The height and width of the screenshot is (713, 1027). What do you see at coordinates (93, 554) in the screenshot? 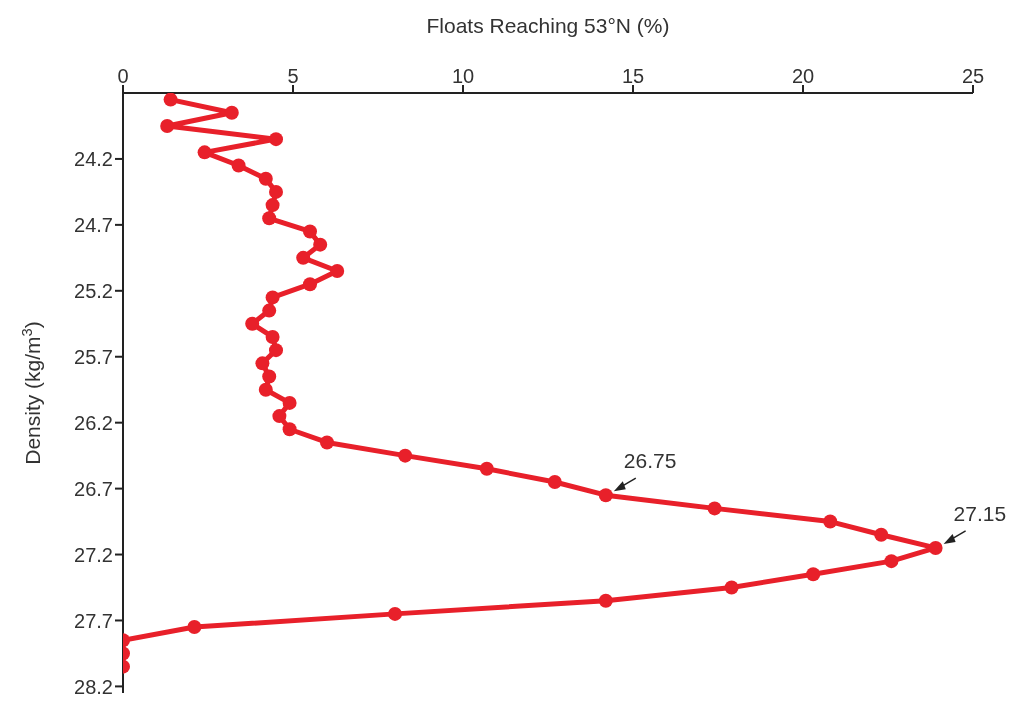
I see `y-tick-label: 27.2` at bounding box center [93, 554].